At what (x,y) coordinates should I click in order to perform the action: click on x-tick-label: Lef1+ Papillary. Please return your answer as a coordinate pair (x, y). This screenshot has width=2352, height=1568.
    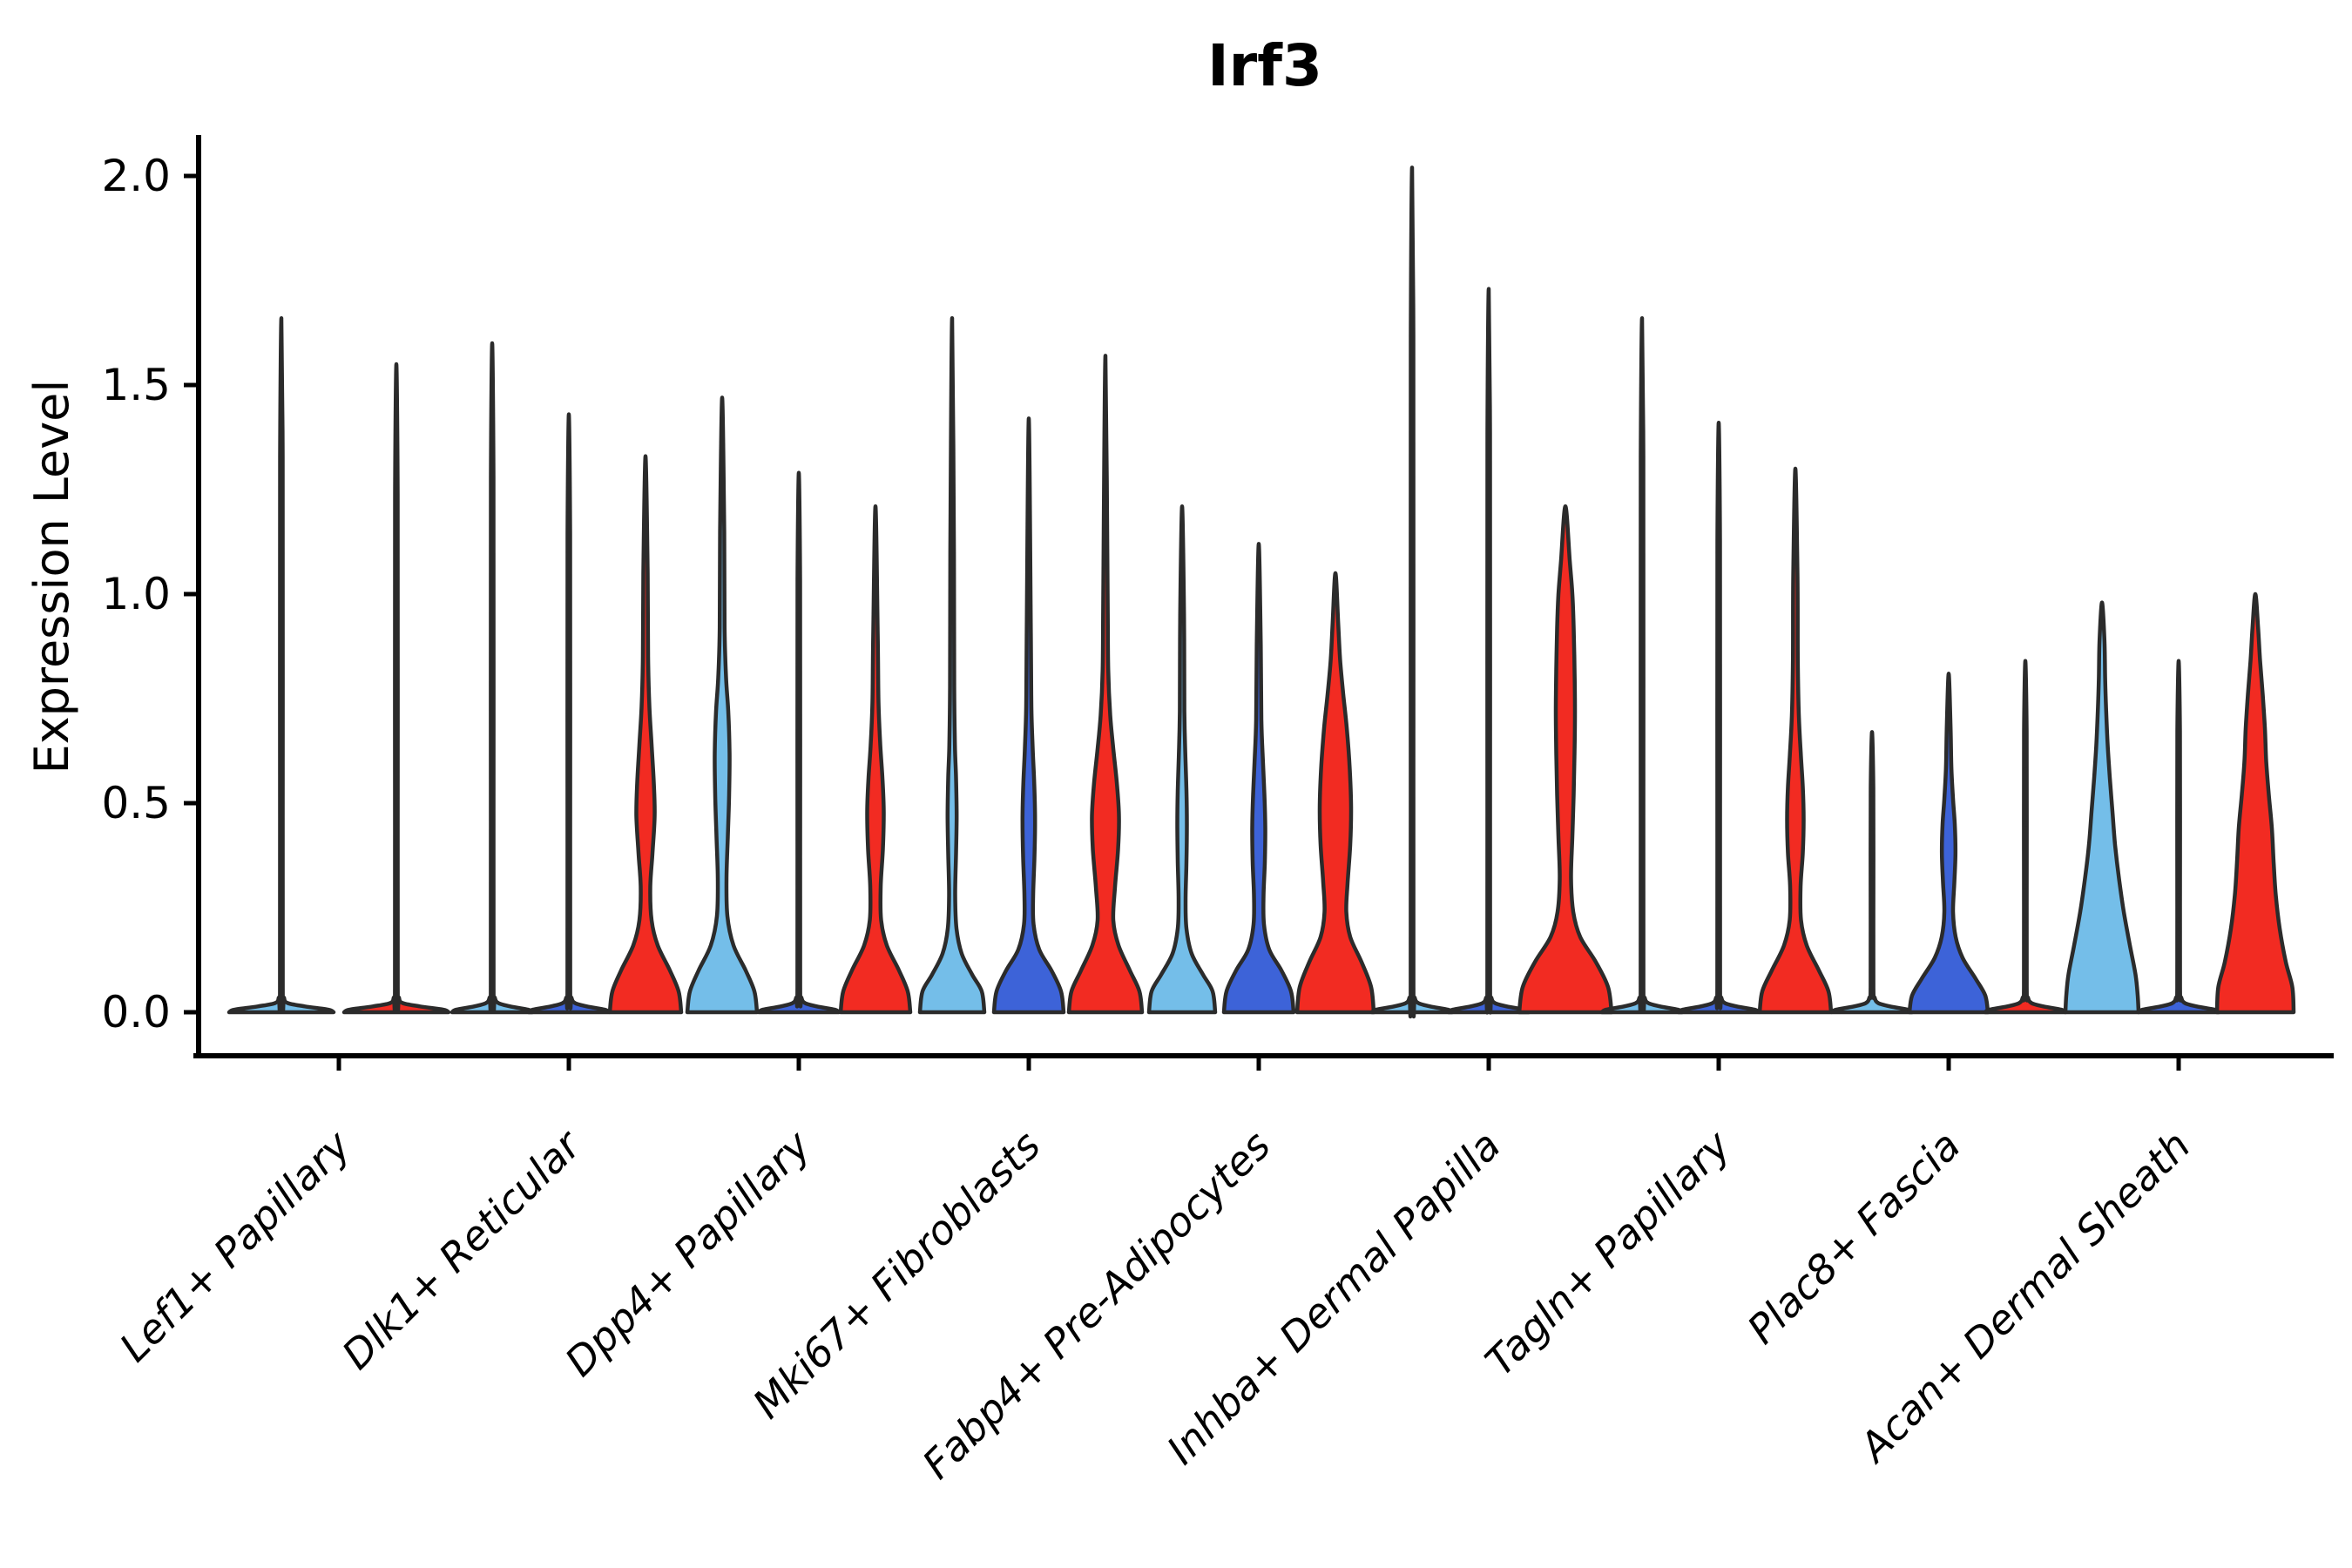
    Looking at the image, I should click on (235, 1245).